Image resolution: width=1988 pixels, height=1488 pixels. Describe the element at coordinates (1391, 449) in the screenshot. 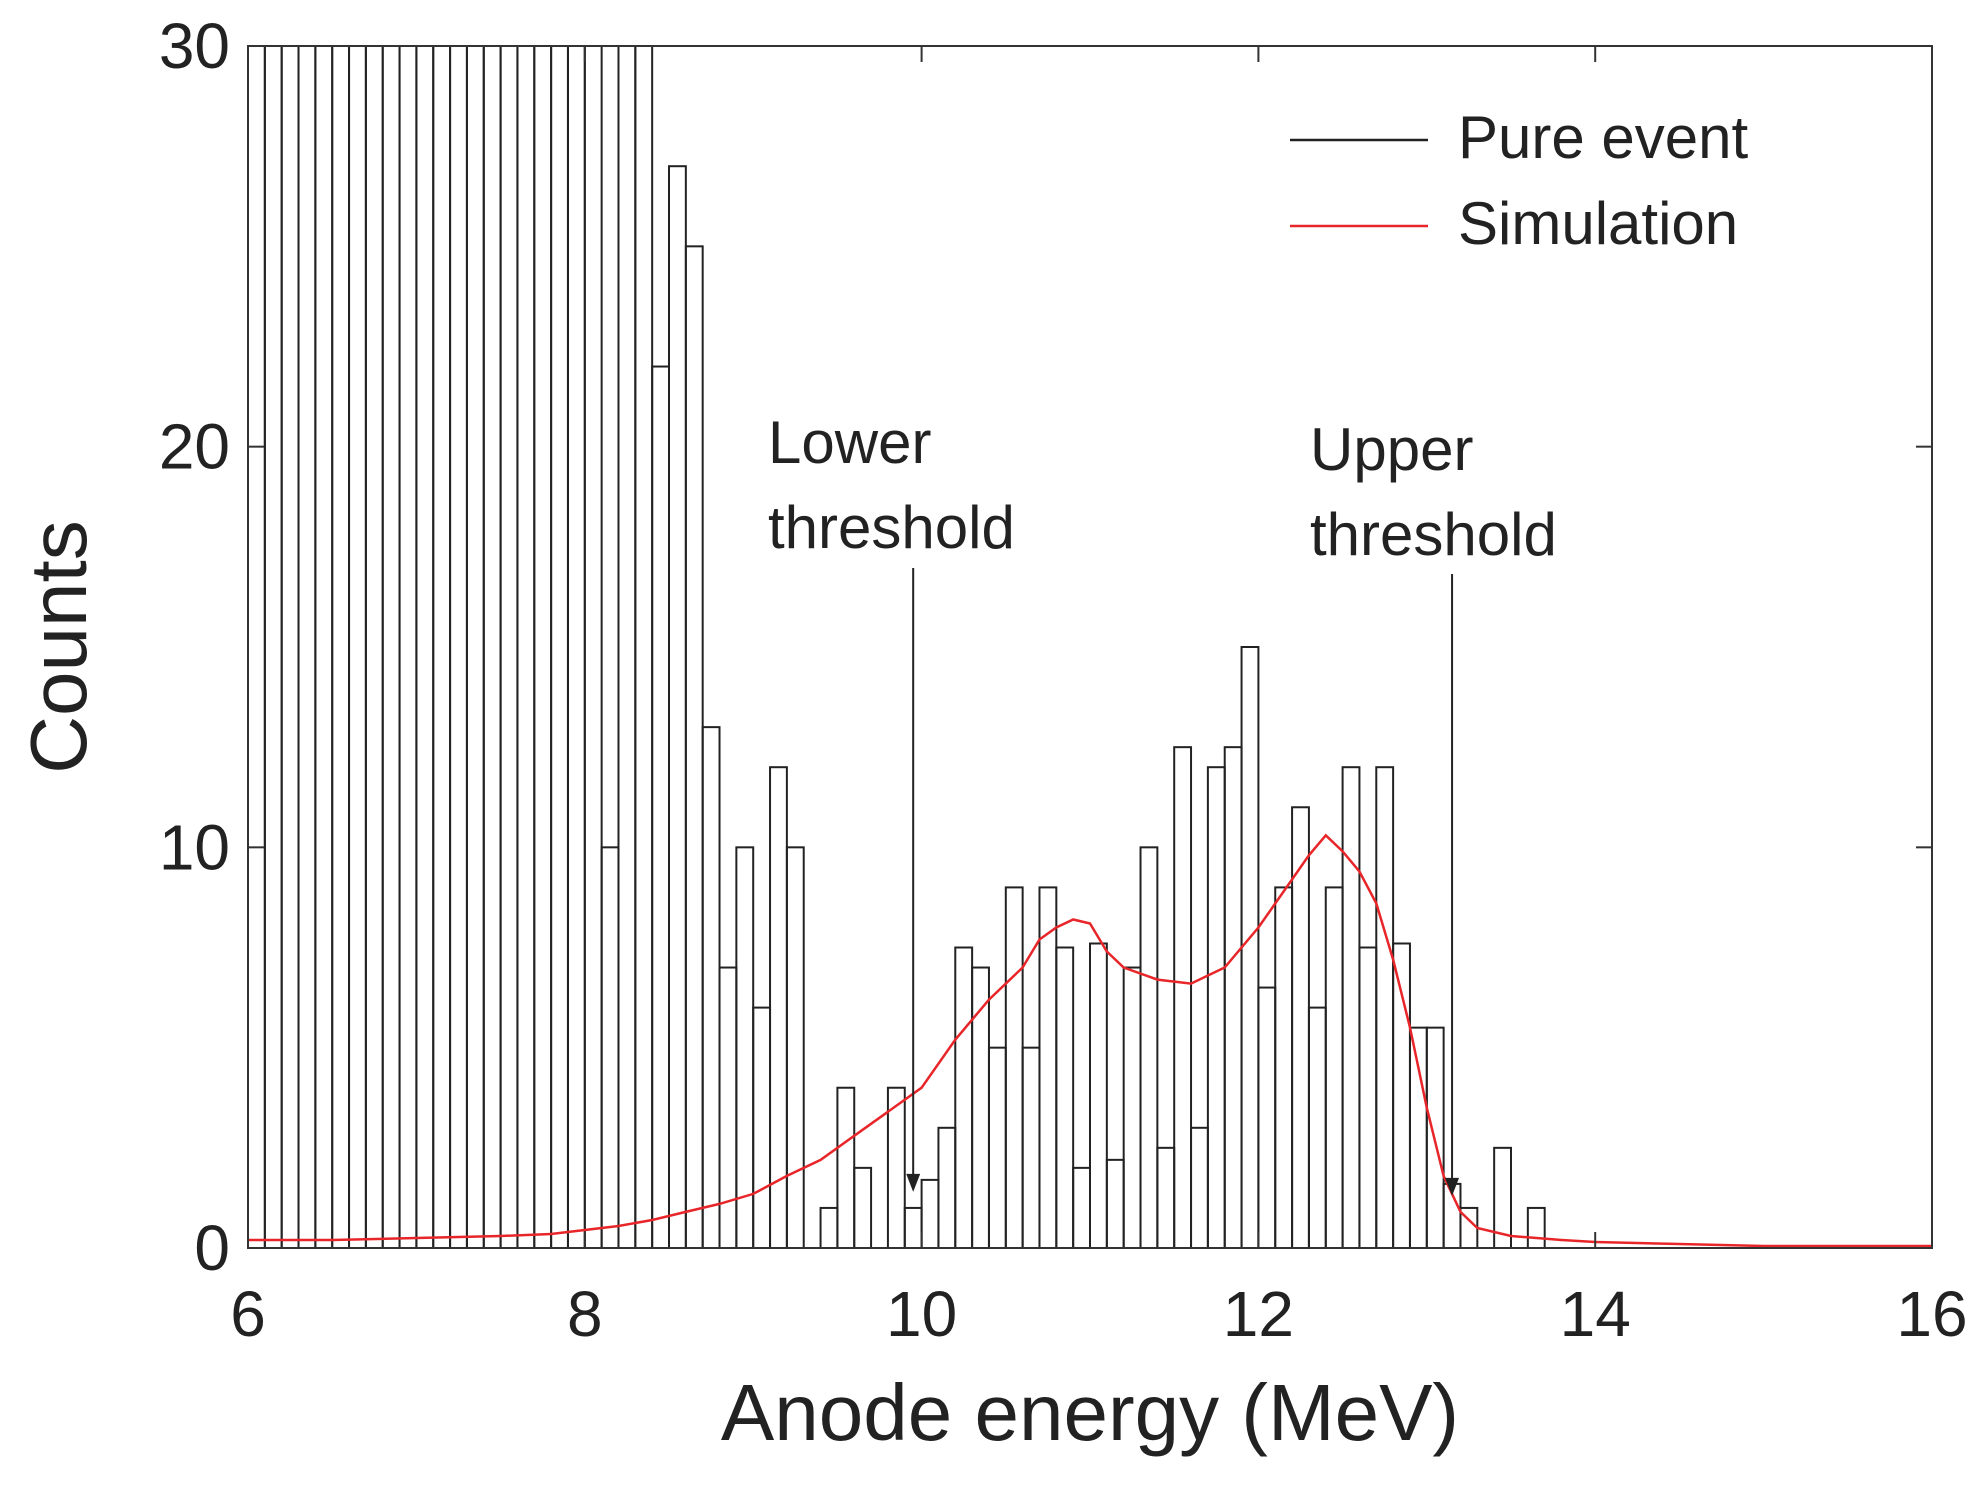

I see `annotation-upper-threshold-line1: Upper` at that location.